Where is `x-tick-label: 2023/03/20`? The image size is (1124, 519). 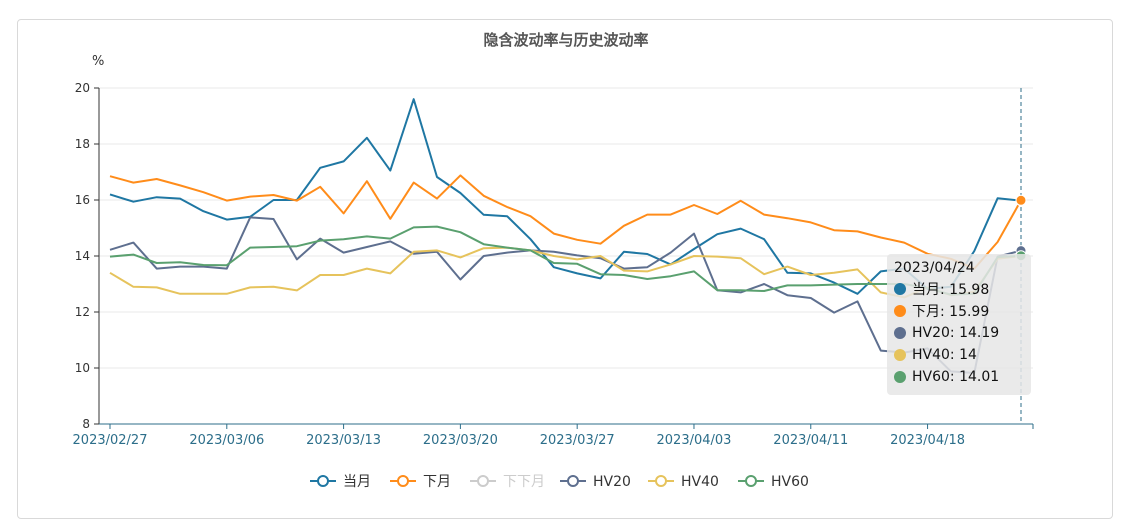
x-tick-label: 2023/03/20 is located at coordinates (460, 440).